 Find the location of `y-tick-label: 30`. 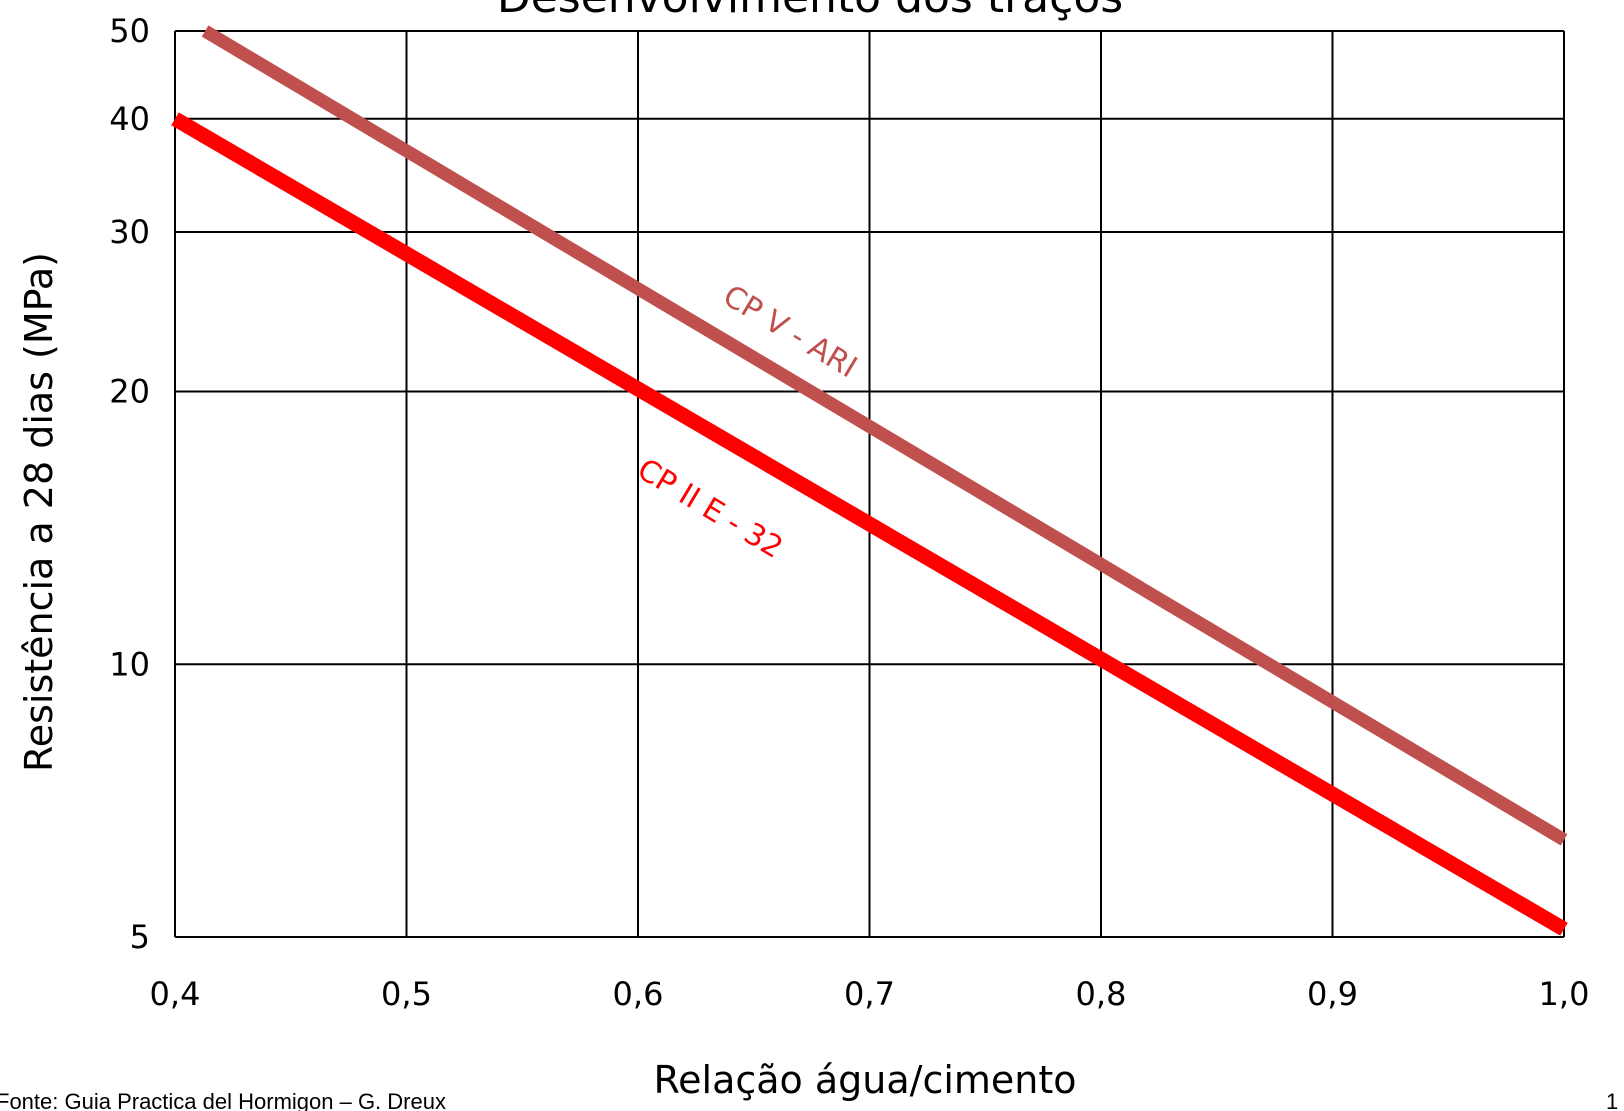

y-tick-label: 30 is located at coordinates (129, 232).